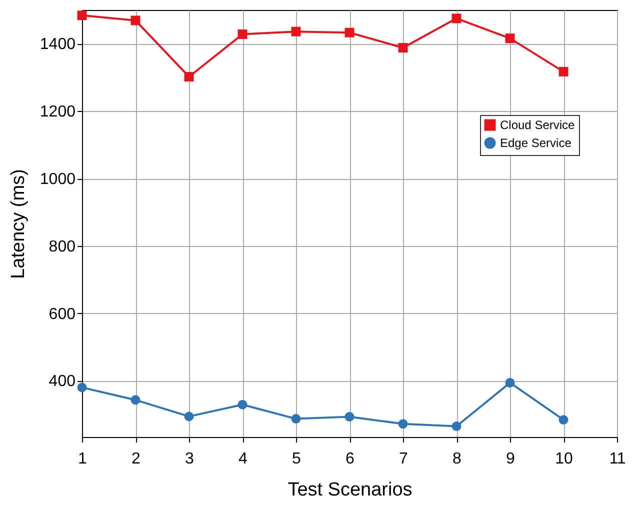 The height and width of the screenshot is (507, 640). I want to click on x-tick-label: 6, so click(350, 459).